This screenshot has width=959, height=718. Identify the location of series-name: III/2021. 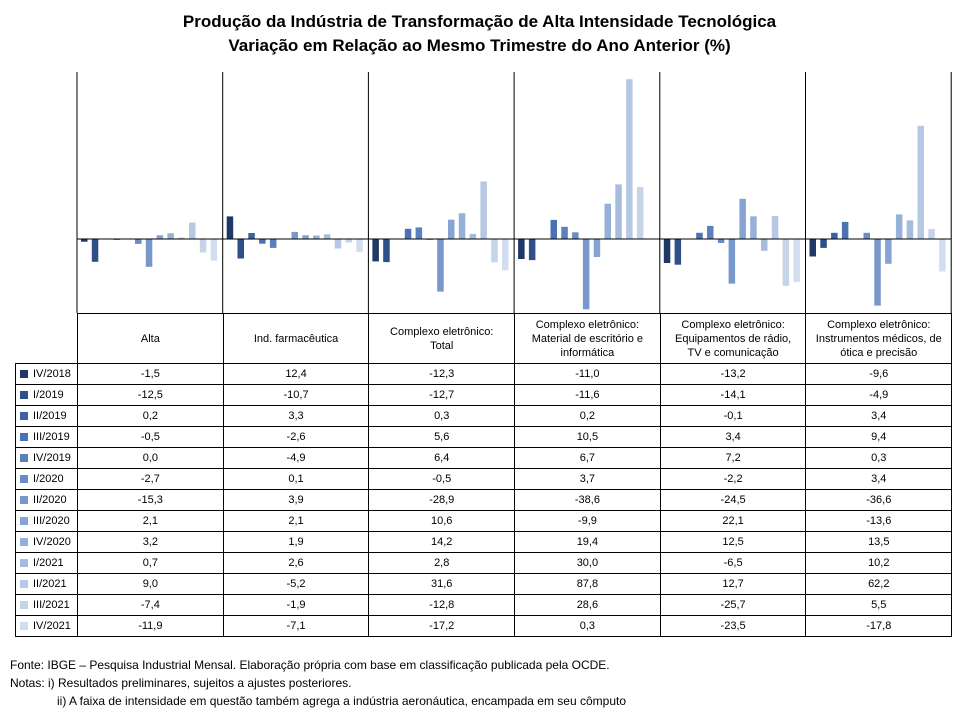
(51, 605).